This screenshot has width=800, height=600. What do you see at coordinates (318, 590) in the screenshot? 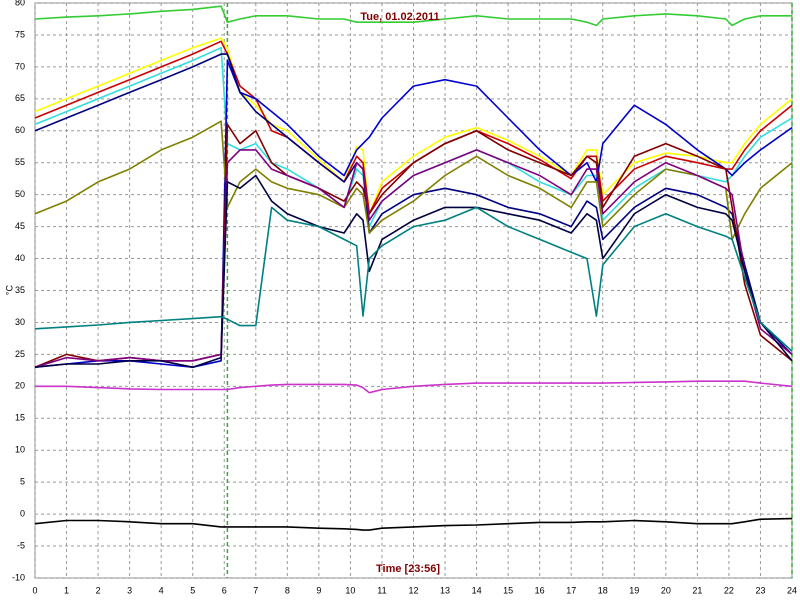
I see `x-tick-label: 9` at bounding box center [318, 590].